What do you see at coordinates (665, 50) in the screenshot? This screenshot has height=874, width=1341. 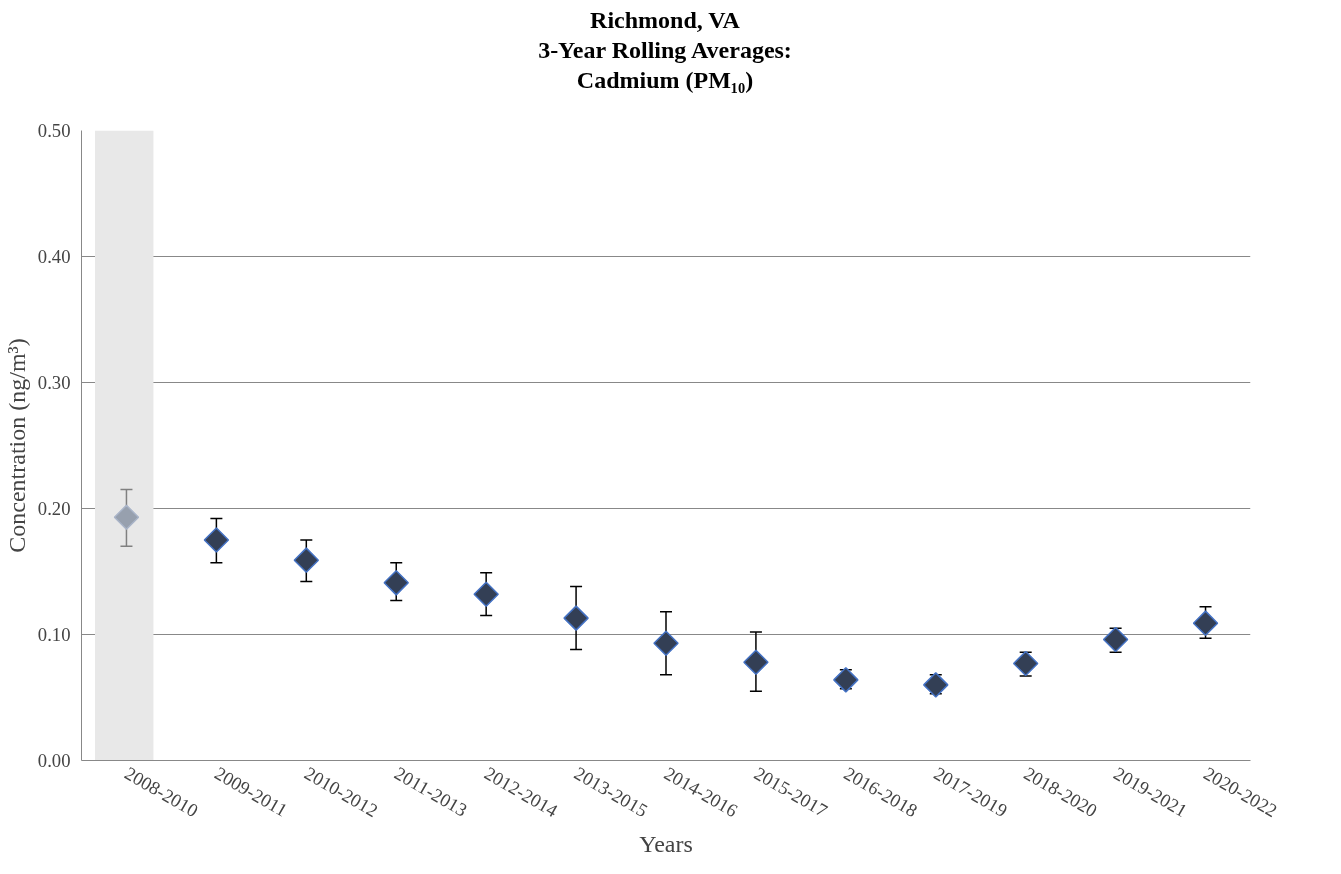 I see `chart-title: Richmond, VA 3-Year Rolling Averages: Cadmium (PM₁₀)` at bounding box center [665, 50].